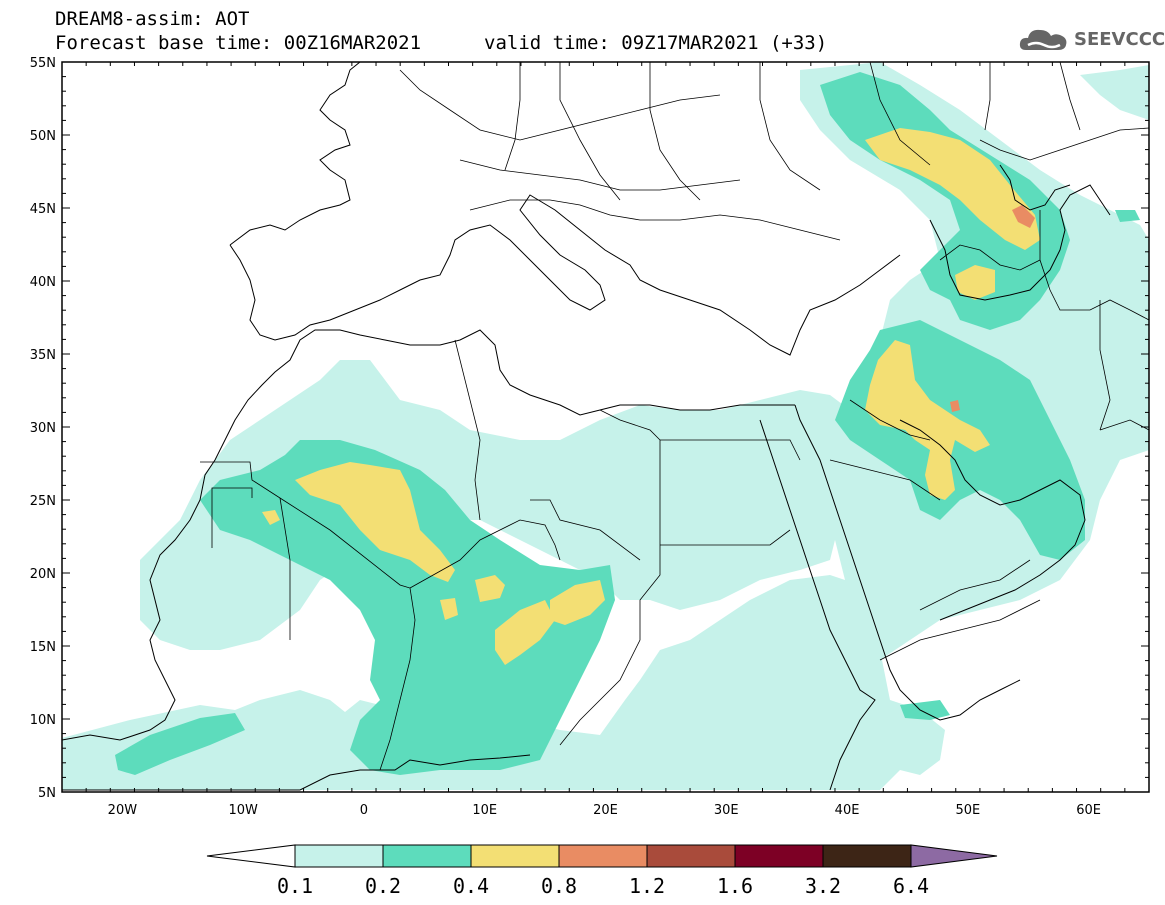 The height and width of the screenshot is (905, 1165). Describe the element at coordinates (383, 886) in the screenshot. I see `colorbar-label: 0.2` at that location.